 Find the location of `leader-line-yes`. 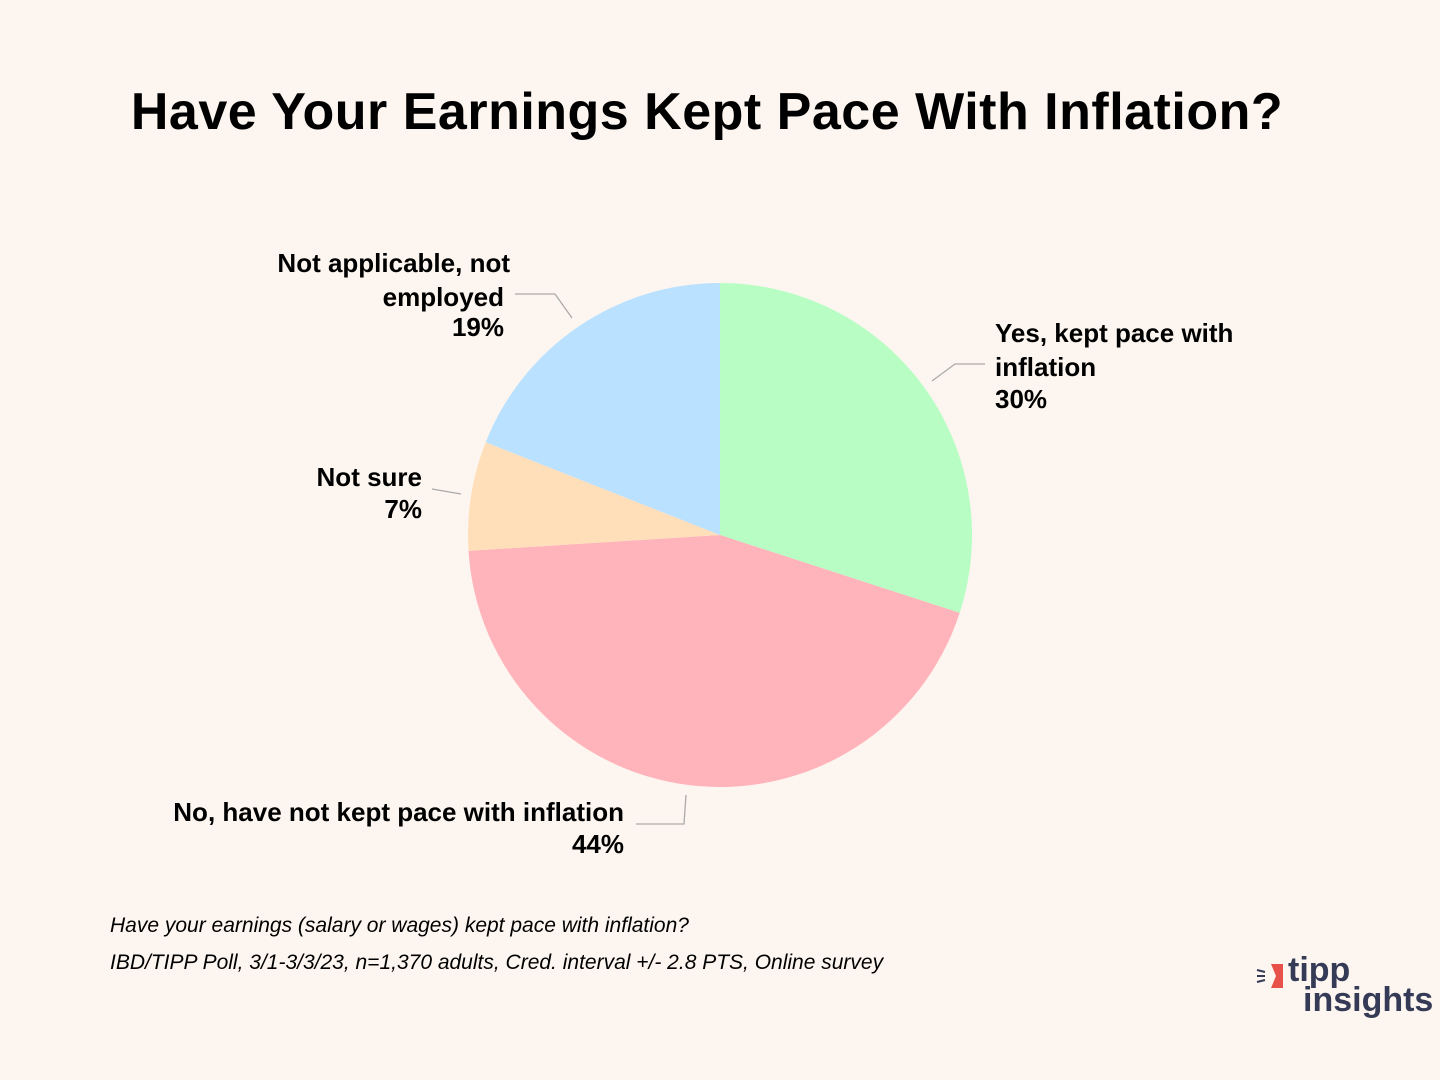

leader-line-yes is located at coordinates (958, 372).